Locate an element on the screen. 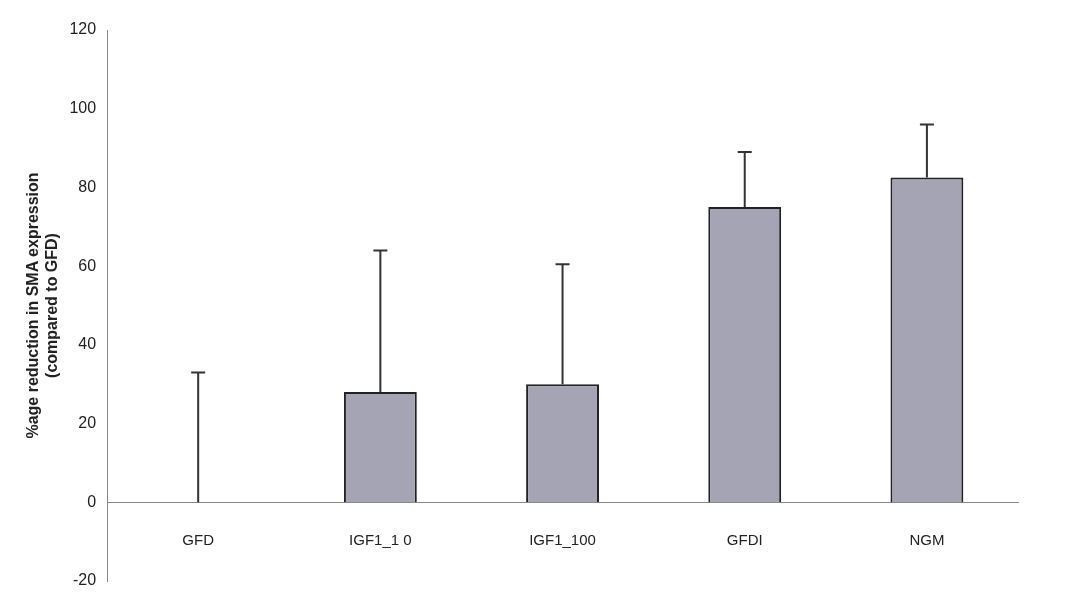  y-tick-label: 80 is located at coordinates (87, 186).